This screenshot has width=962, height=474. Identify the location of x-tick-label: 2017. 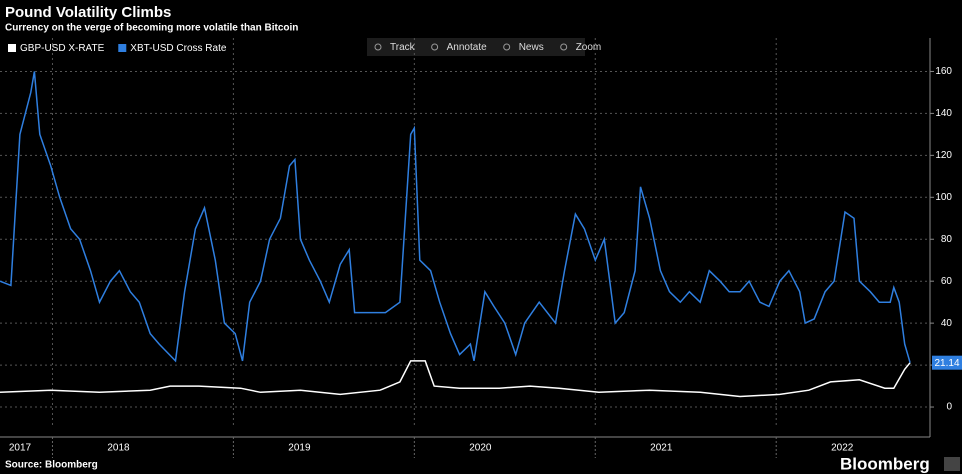
(20, 448).